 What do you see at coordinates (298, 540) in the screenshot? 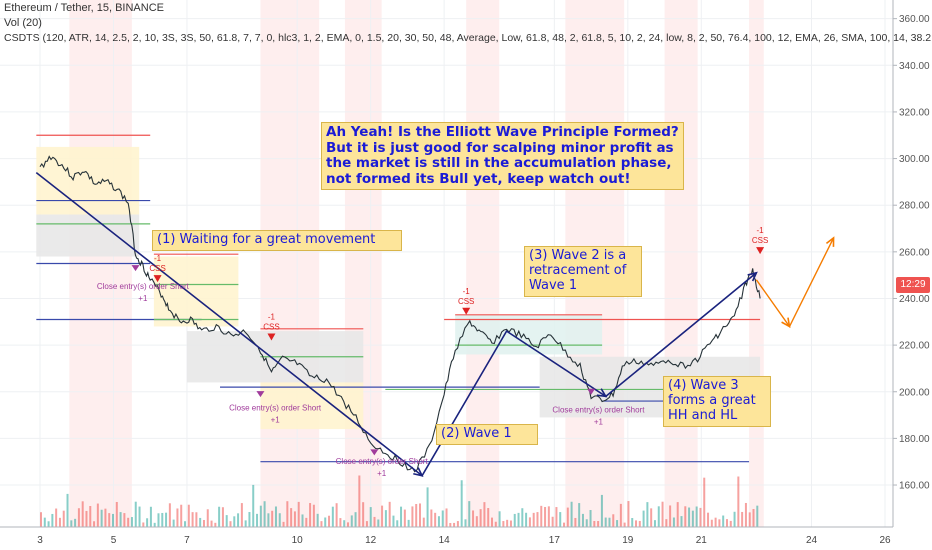
I see `x-tick-label: 10` at bounding box center [298, 540].